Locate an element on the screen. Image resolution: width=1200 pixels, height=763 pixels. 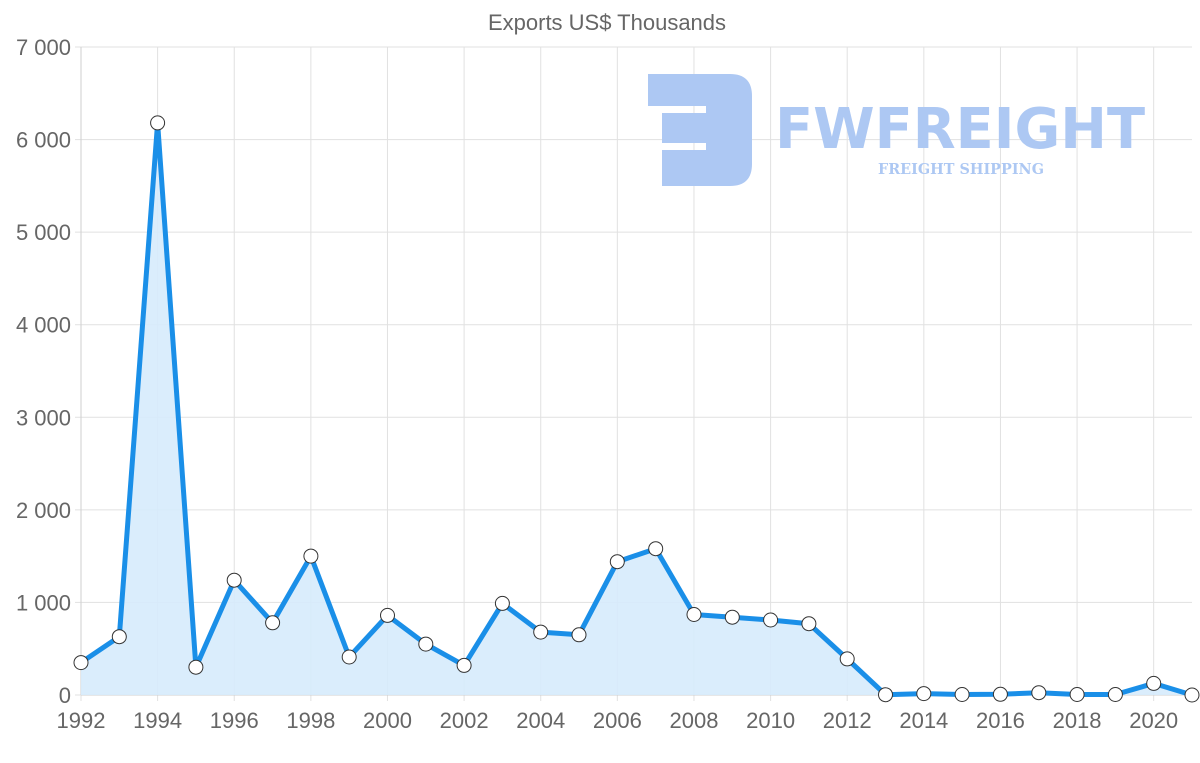
y-tick-label: 7 000 is located at coordinates (43, 47).